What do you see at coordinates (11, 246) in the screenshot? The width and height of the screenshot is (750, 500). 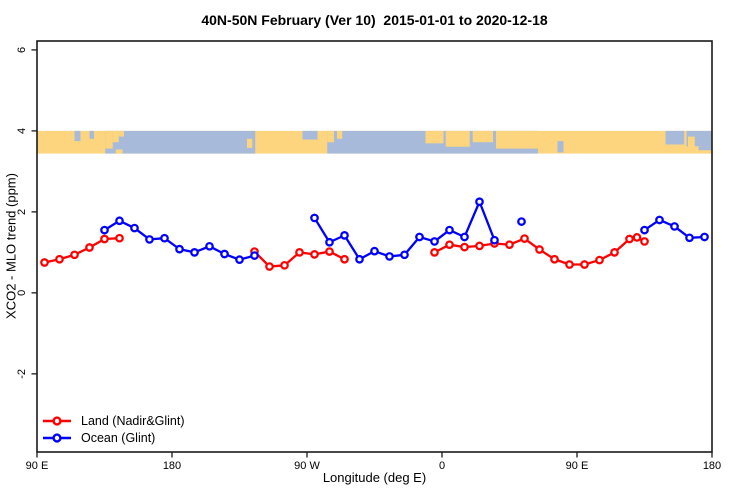 I see `y-axis-label: XCO2 - MLO trend (ppm)` at bounding box center [11, 246].